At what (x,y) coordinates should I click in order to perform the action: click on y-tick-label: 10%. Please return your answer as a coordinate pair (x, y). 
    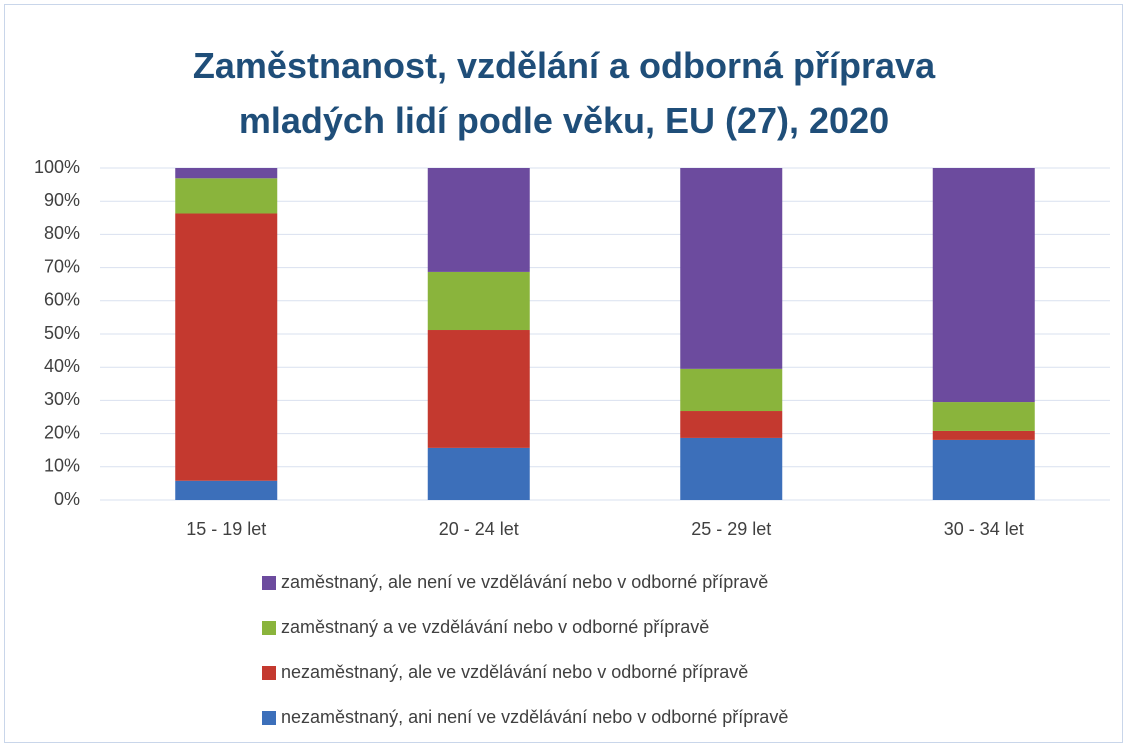
    Looking at the image, I should click on (62, 466).